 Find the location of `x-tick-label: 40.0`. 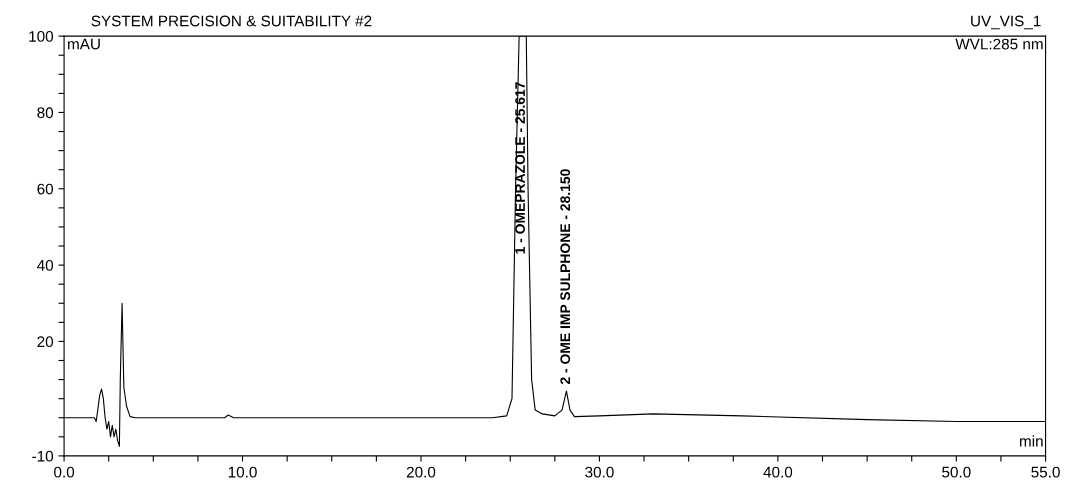

x-tick-label: 40.0 is located at coordinates (778, 472).